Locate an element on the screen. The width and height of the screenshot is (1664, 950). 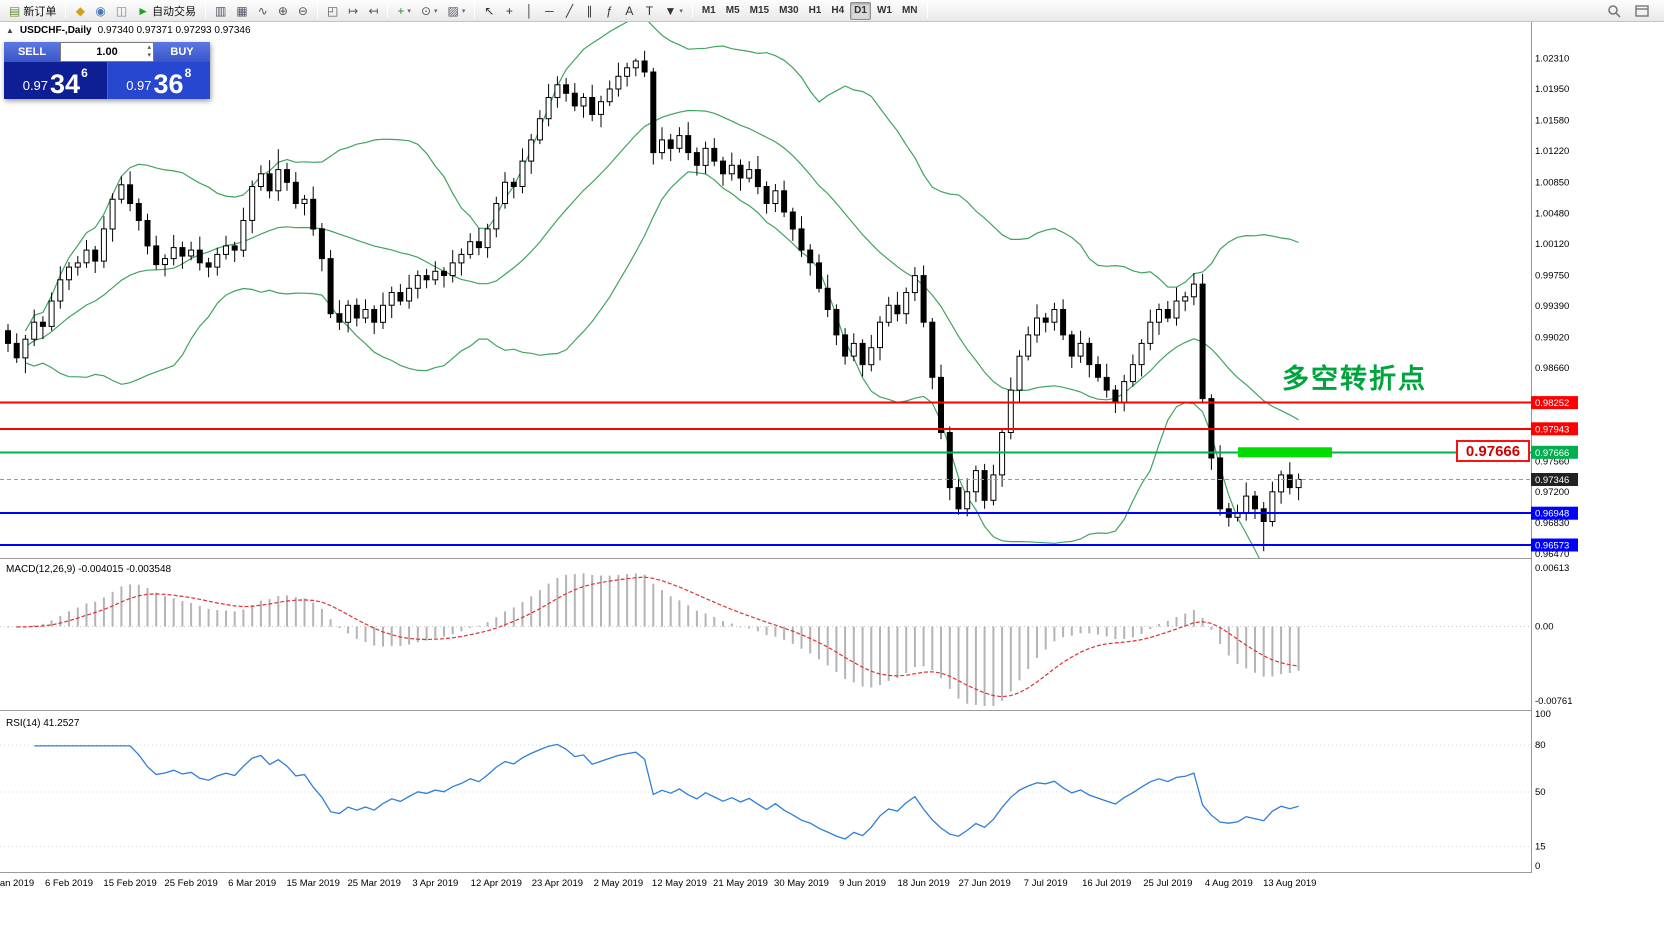
bar-chart-type-icon: ▥ is located at coordinates (221, 10).